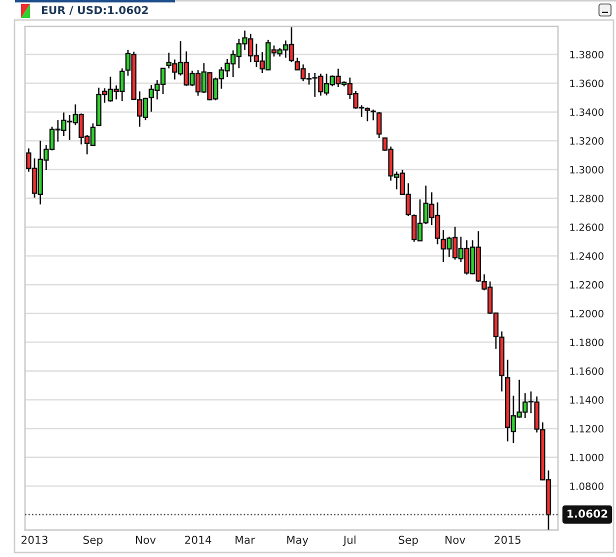 The height and width of the screenshot is (557, 616). I want to click on x-tick-label: May, so click(297, 541).